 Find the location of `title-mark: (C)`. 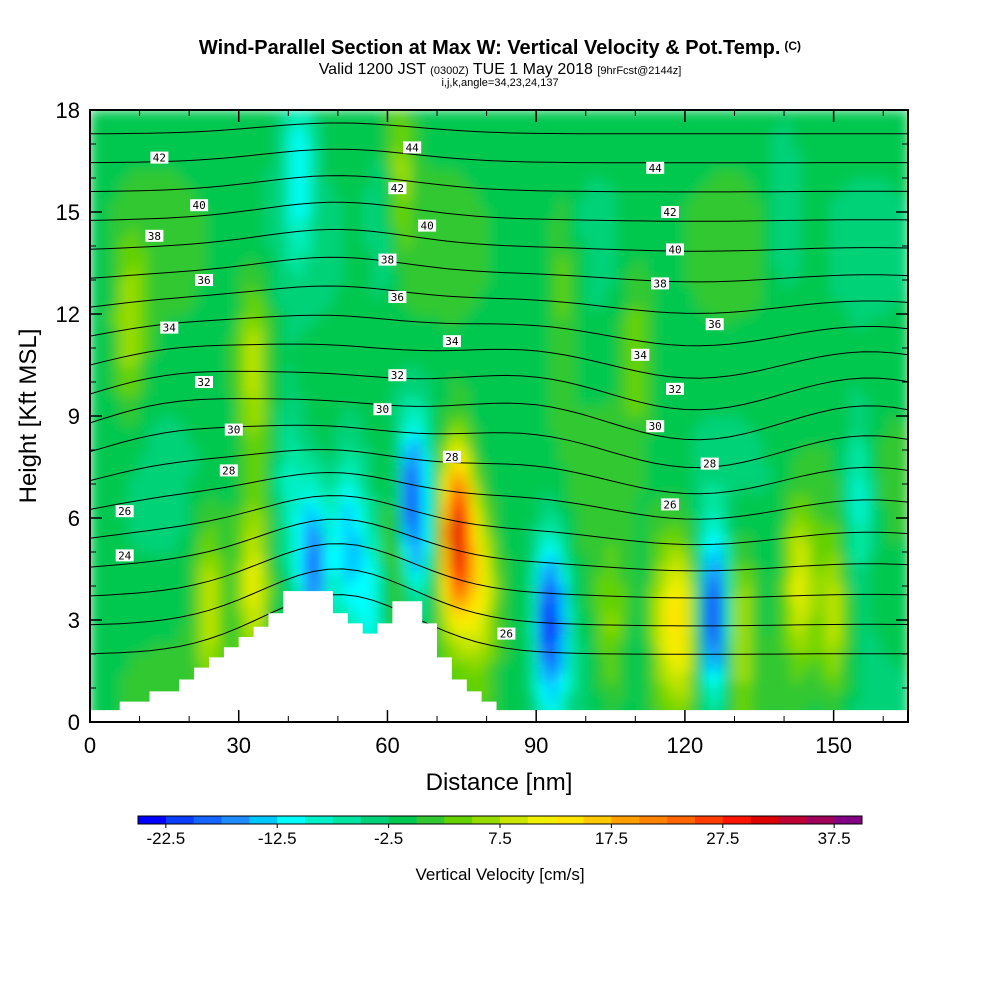

title-mark: (C) is located at coordinates (793, 46).